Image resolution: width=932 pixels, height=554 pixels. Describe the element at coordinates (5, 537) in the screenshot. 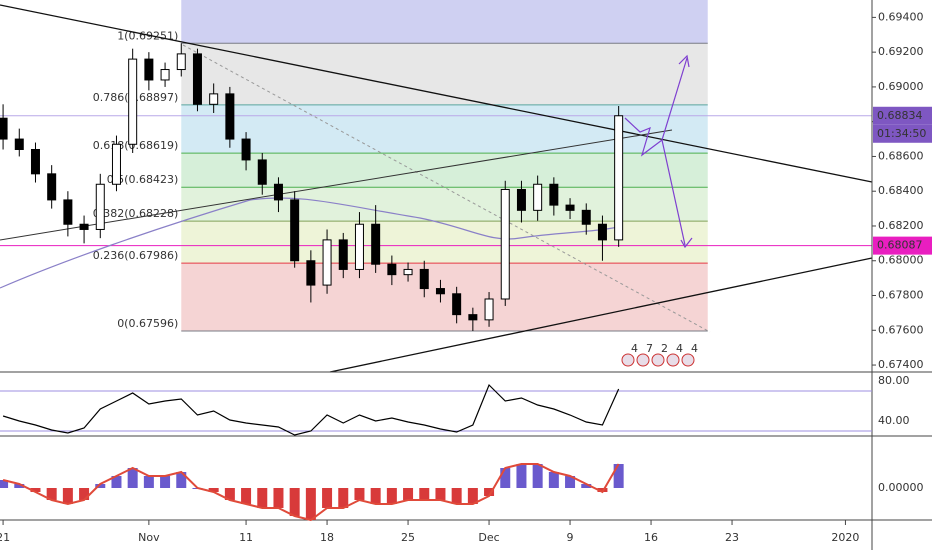

I see `x-tick-label: 21` at that location.